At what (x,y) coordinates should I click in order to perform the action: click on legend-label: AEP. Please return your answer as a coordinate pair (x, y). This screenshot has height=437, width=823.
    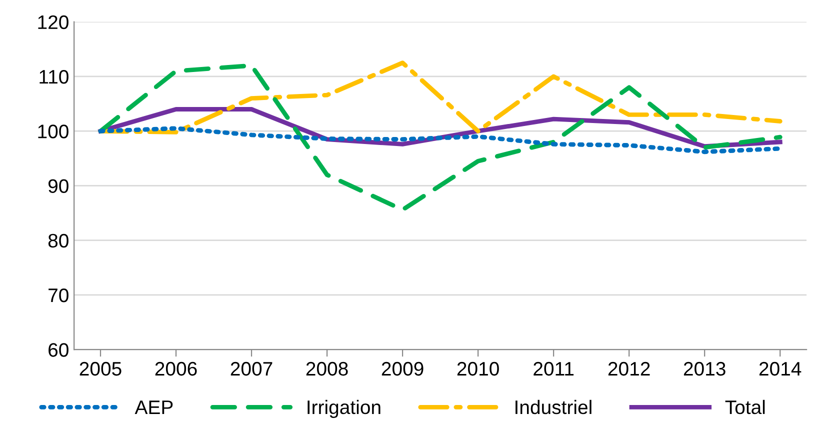
    Looking at the image, I should click on (153, 407).